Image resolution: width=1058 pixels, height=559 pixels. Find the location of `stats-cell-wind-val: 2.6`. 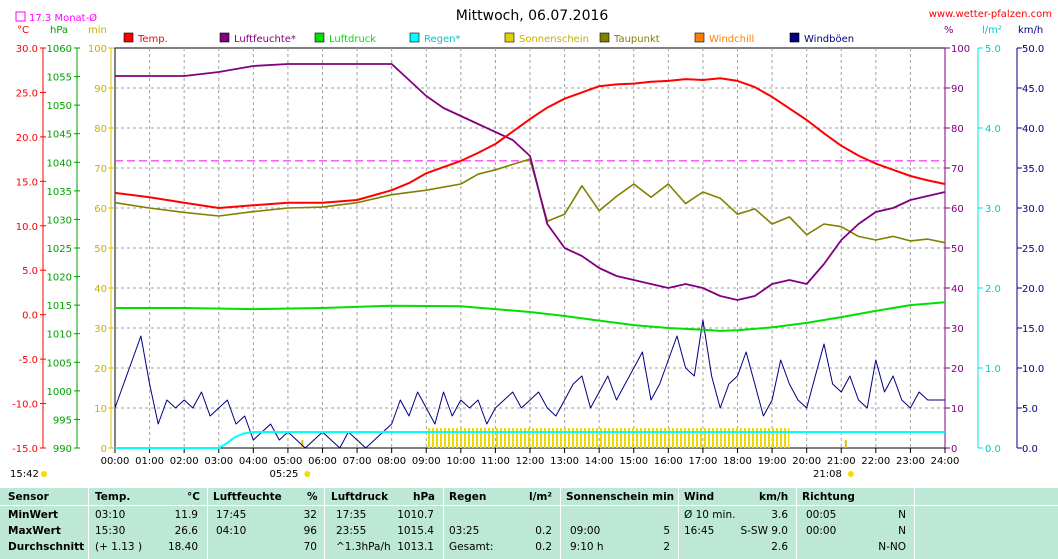

stats-cell-wind-val: 2.6 is located at coordinates (779, 547).